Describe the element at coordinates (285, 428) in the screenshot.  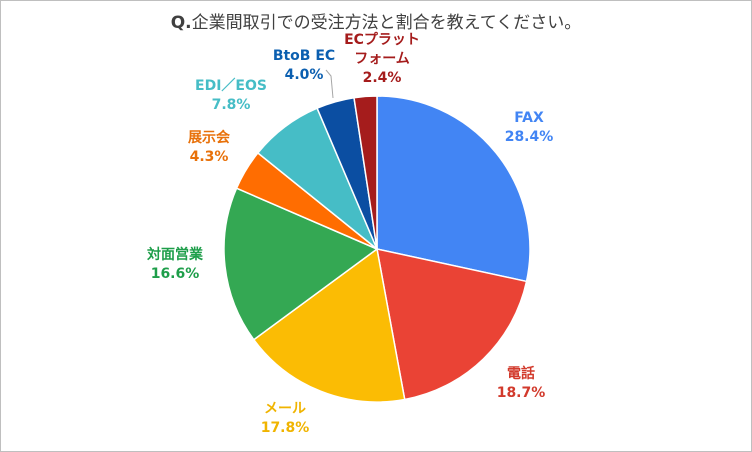
I see `slice-value-label-2: 17.8%` at that location.